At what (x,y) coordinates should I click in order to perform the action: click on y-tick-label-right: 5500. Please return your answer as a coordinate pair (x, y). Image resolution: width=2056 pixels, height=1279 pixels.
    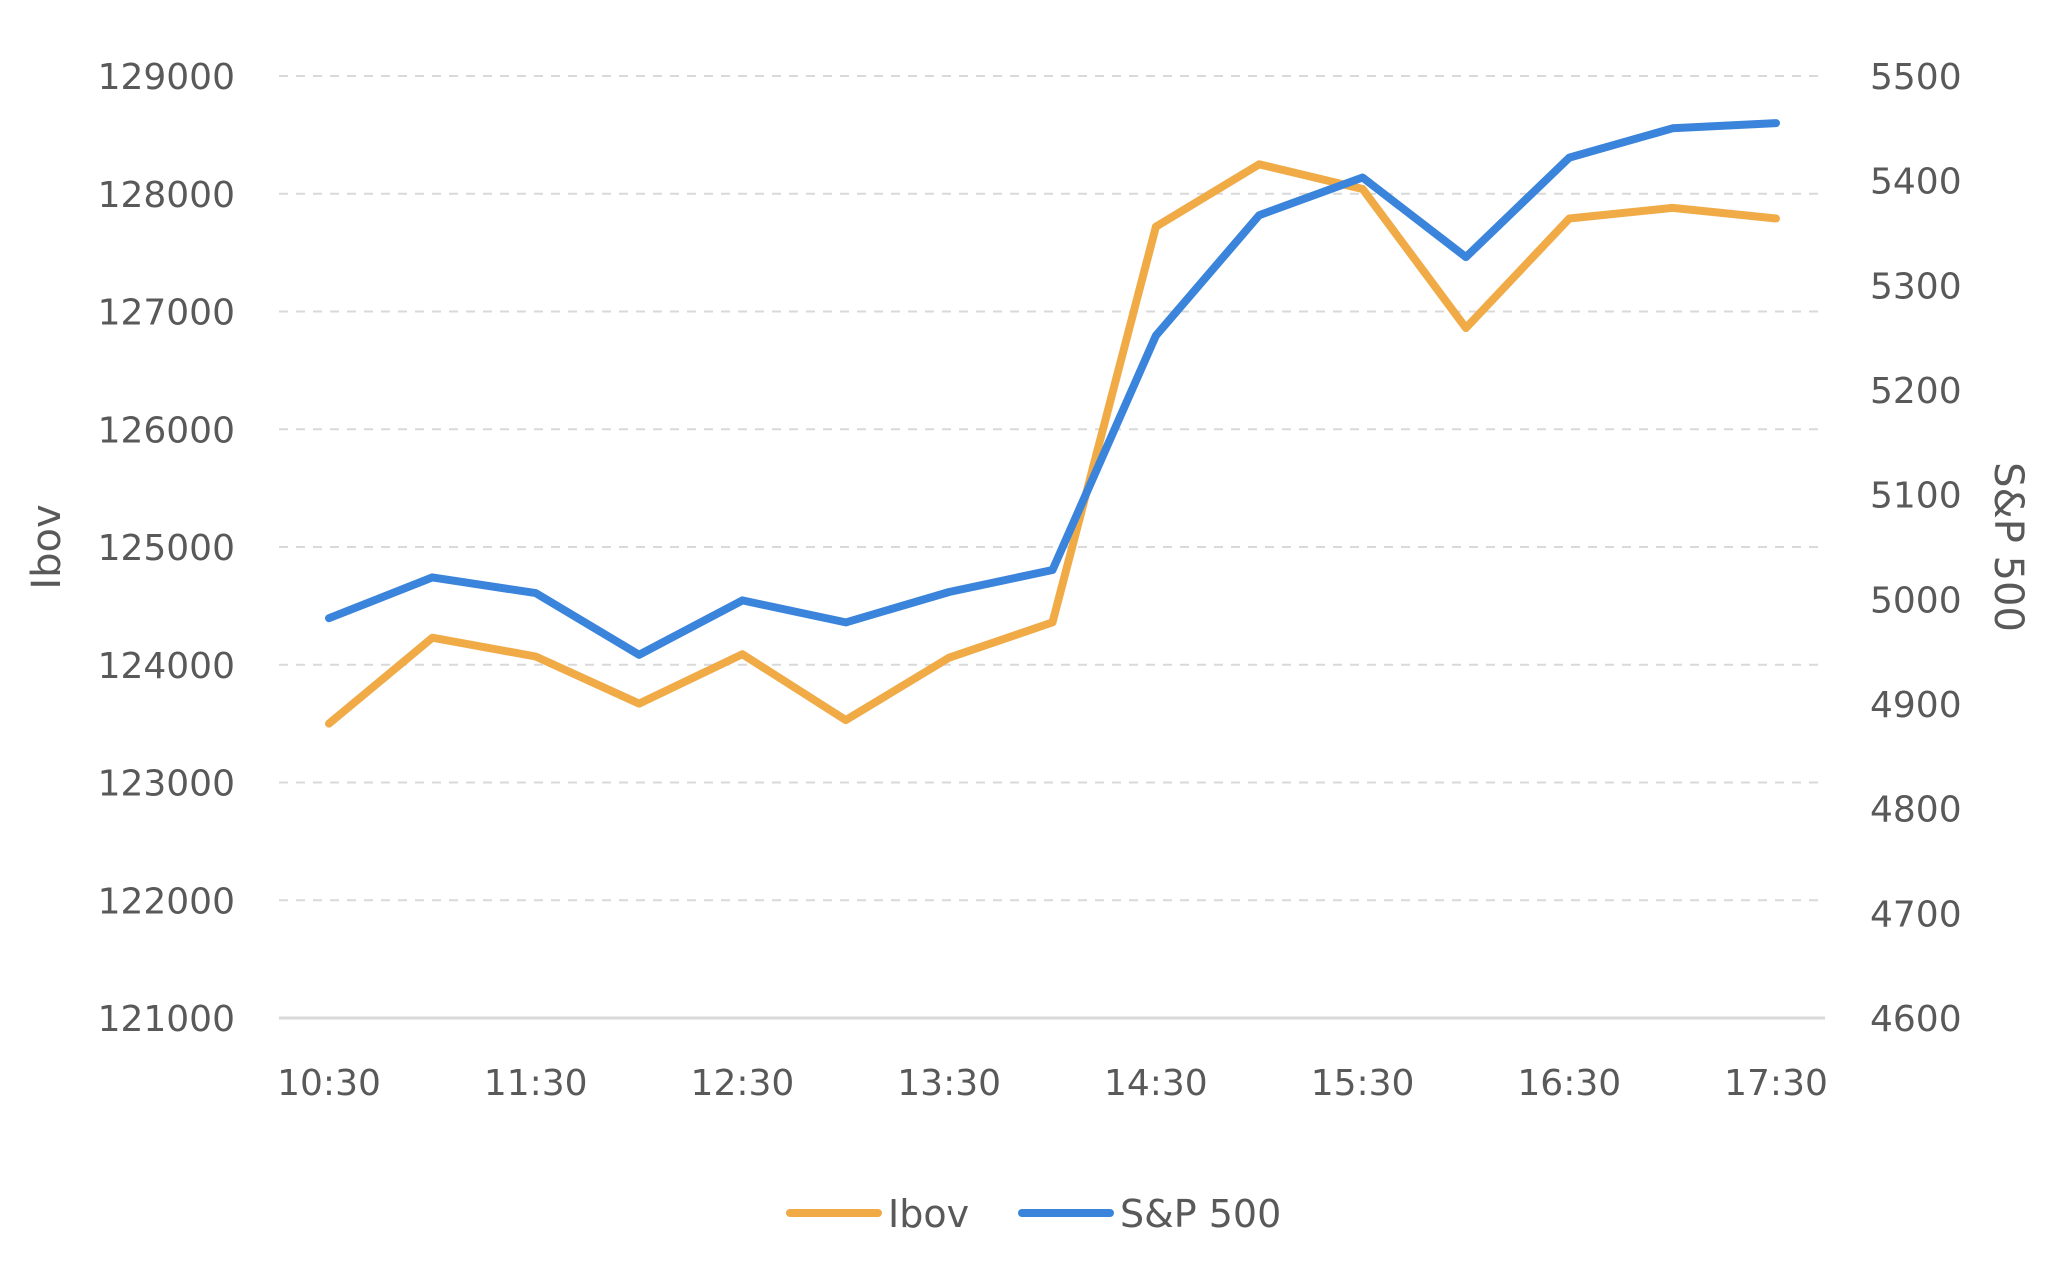
    Looking at the image, I should click on (1916, 77).